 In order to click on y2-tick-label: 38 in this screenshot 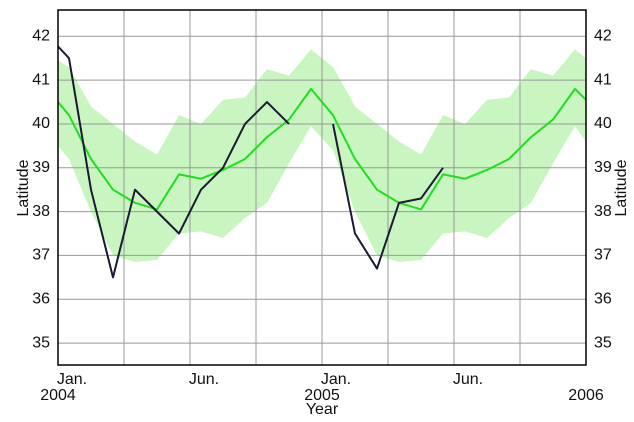, I will do `click(603, 211)`.